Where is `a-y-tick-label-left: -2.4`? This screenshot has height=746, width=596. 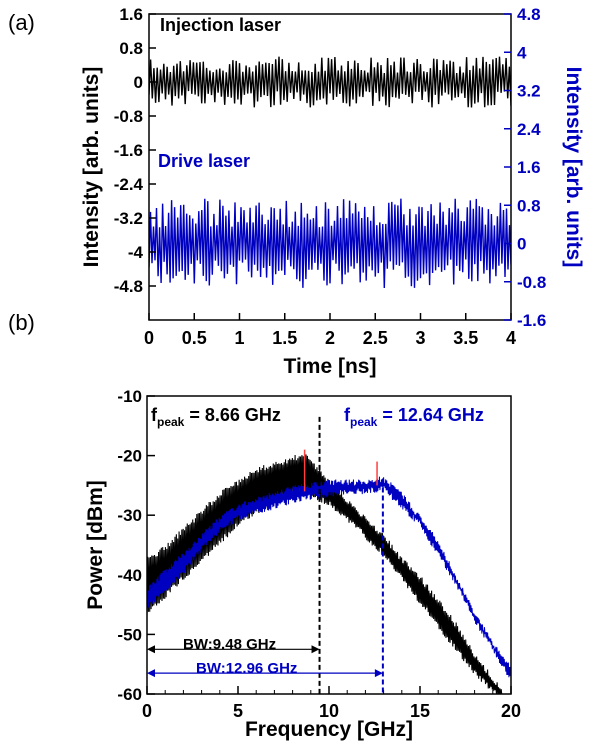 a-y-tick-label-left: -2.4 is located at coordinates (129, 184).